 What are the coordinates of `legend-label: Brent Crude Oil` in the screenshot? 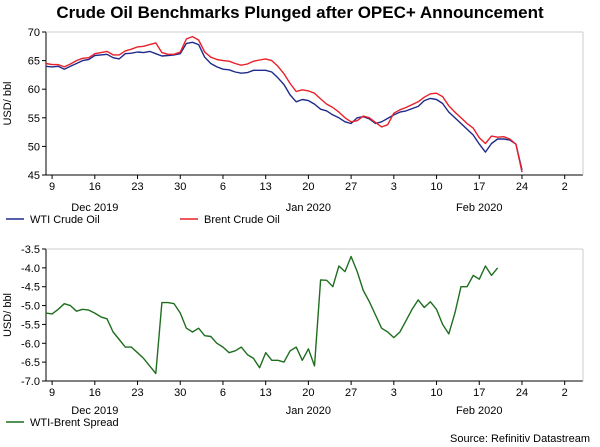 It's located at (242, 220).